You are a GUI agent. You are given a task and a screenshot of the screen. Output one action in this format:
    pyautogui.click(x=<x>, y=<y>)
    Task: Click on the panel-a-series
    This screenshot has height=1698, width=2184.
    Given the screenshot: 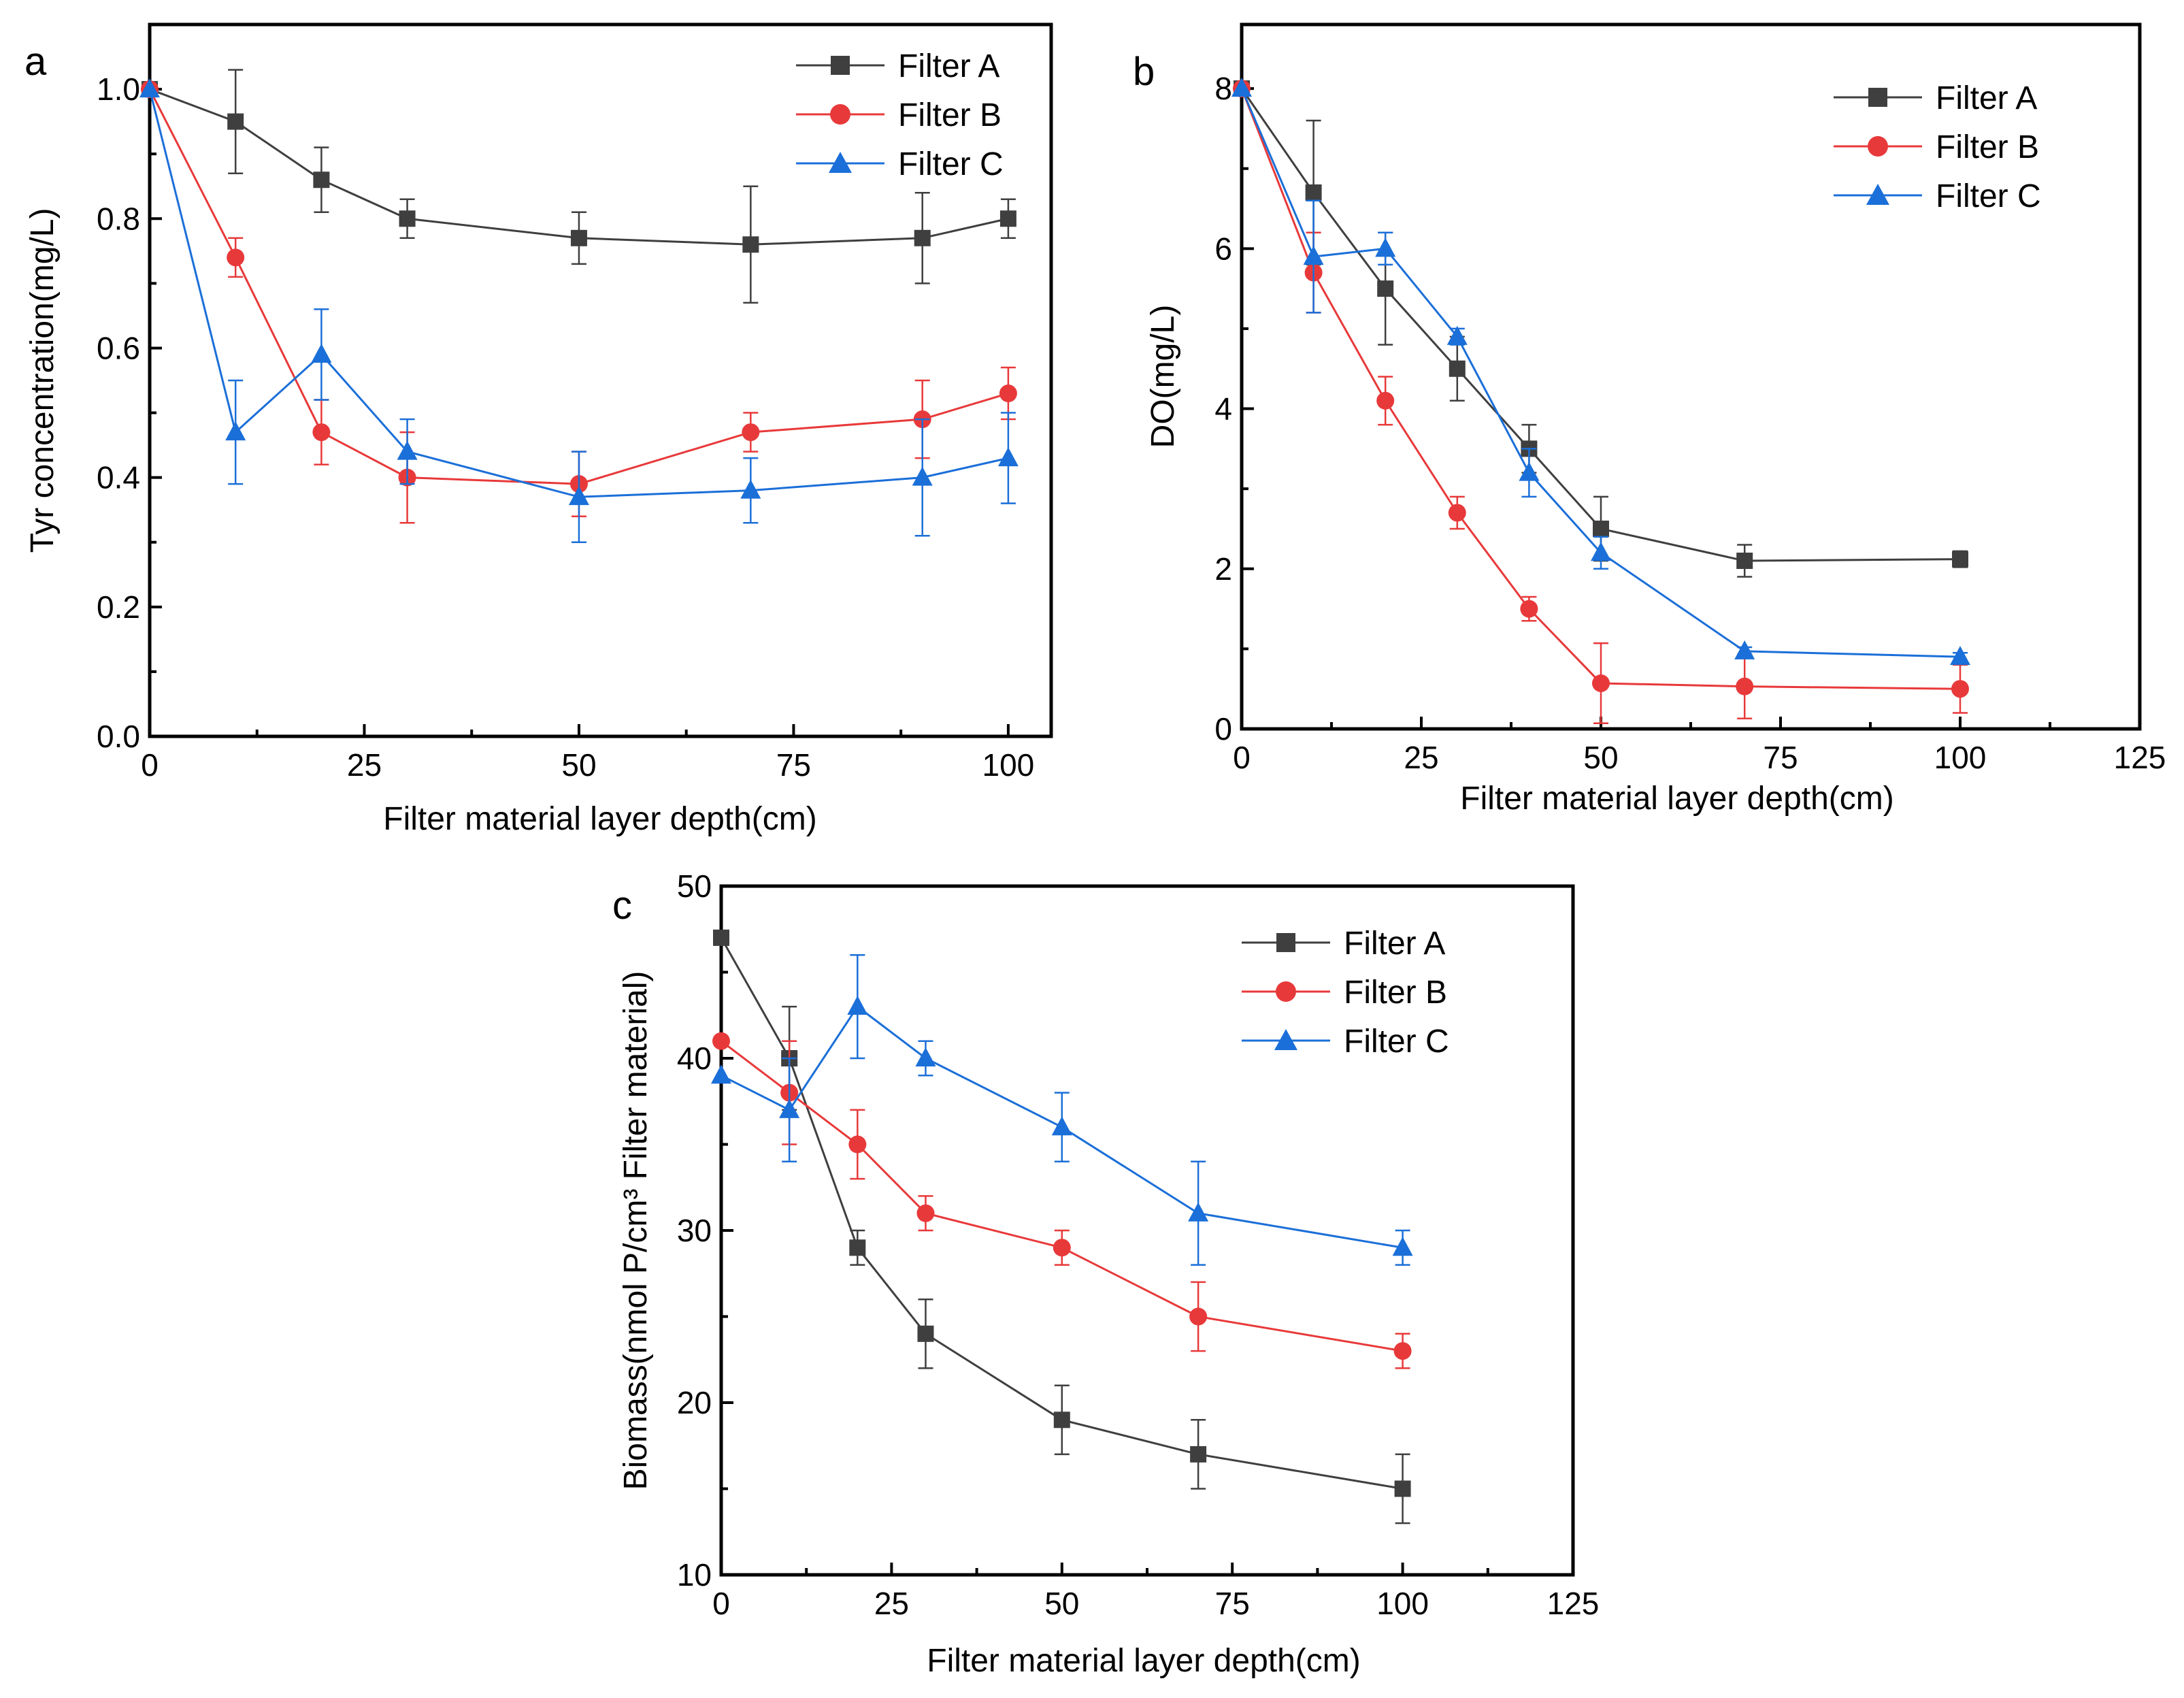 What is the action you would take?
    pyautogui.click(x=579, y=306)
    